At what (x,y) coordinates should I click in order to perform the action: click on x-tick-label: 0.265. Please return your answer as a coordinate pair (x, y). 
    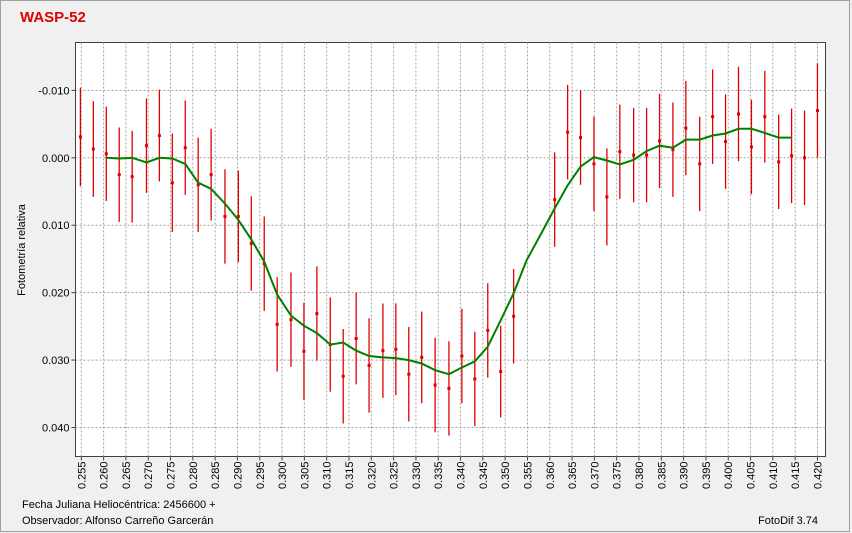
    Looking at the image, I should click on (127, 476).